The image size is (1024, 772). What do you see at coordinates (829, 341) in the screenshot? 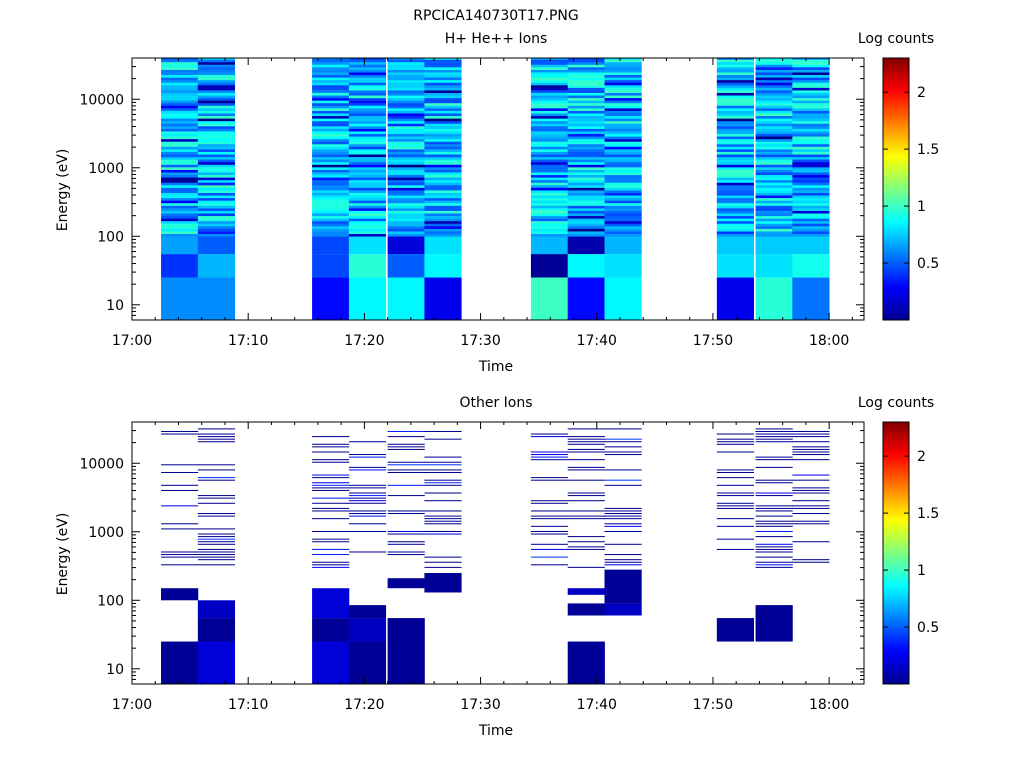
I see `x-tick-label: 18:00` at bounding box center [829, 341].